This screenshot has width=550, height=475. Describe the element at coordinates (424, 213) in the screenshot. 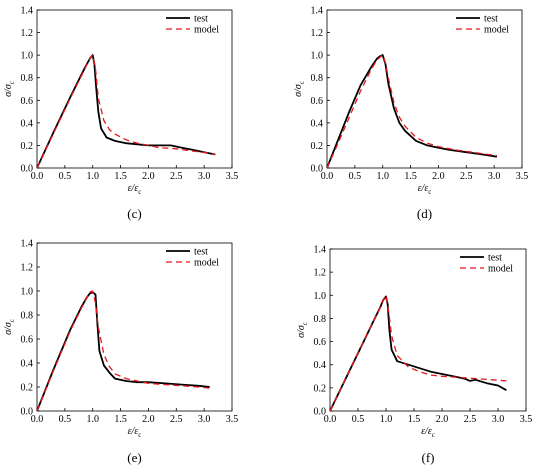

I see `panel-label: (d)` at that location.